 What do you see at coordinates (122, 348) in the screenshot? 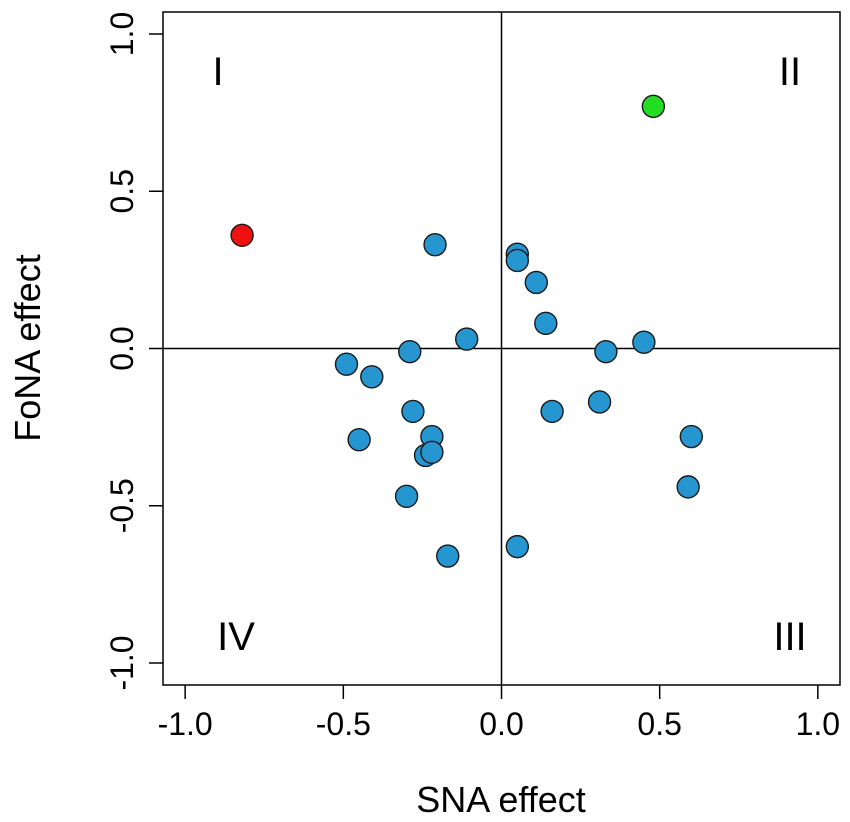
I see `y-tick-label: 0.0` at bounding box center [122, 348].